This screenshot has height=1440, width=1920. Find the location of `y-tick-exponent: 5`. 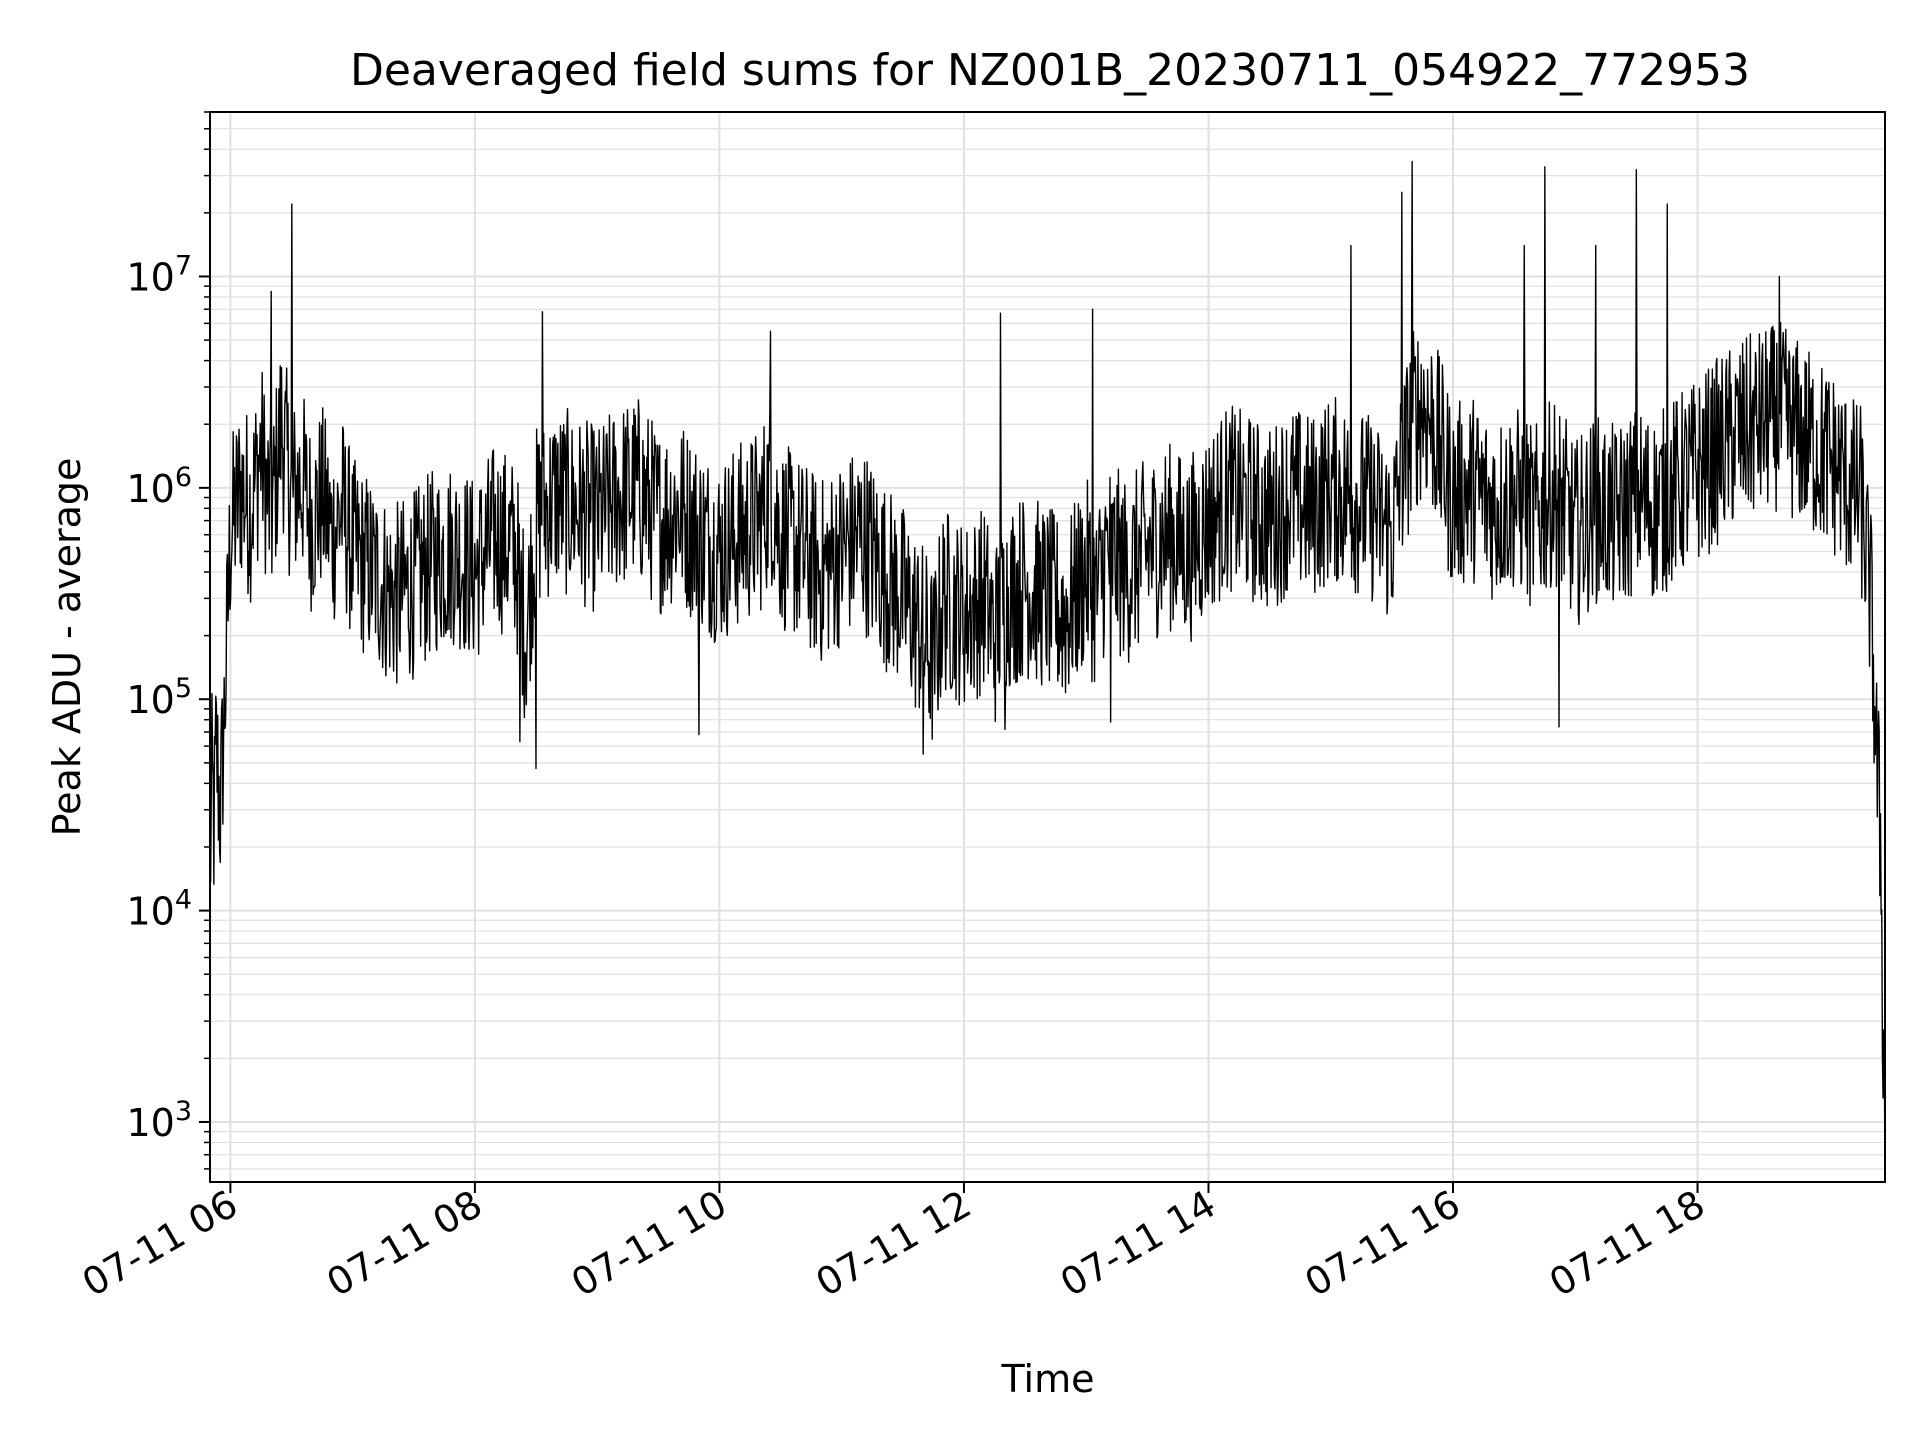

y-tick-exponent: 5 is located at coordinates (183, 688).